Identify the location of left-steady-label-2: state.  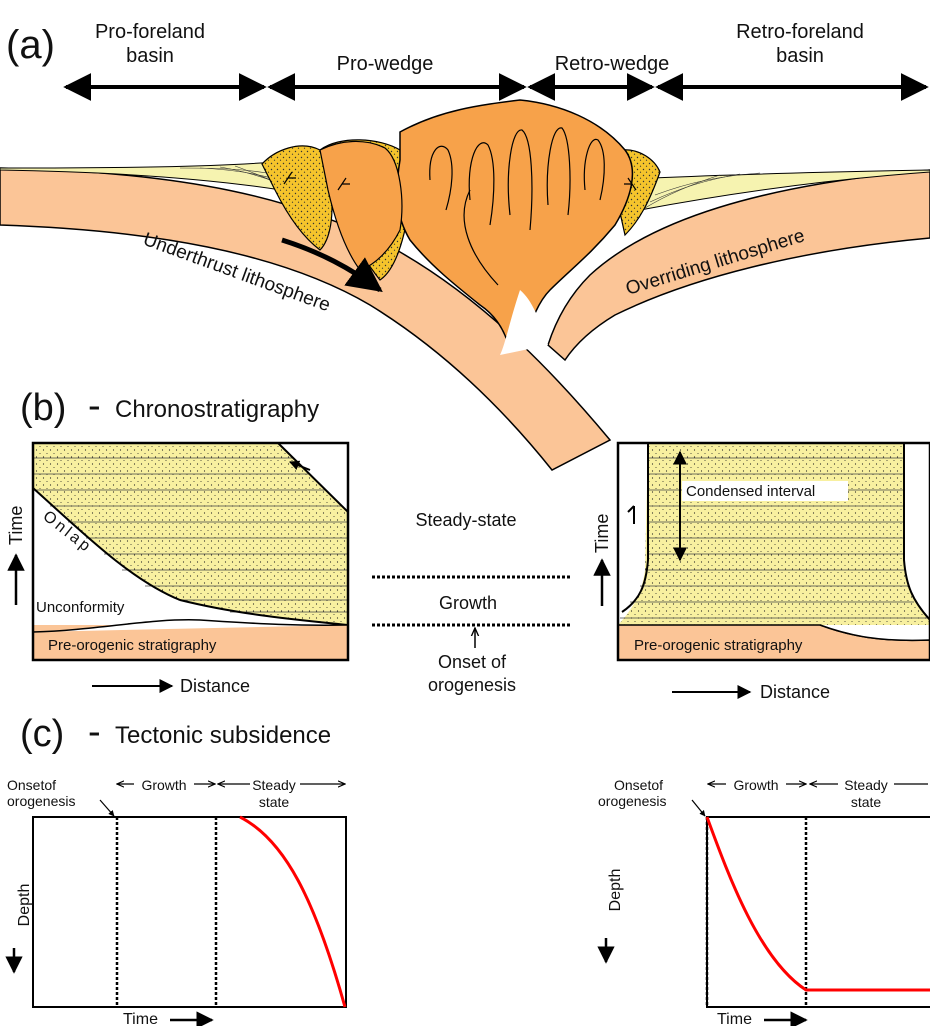
(274, 802).